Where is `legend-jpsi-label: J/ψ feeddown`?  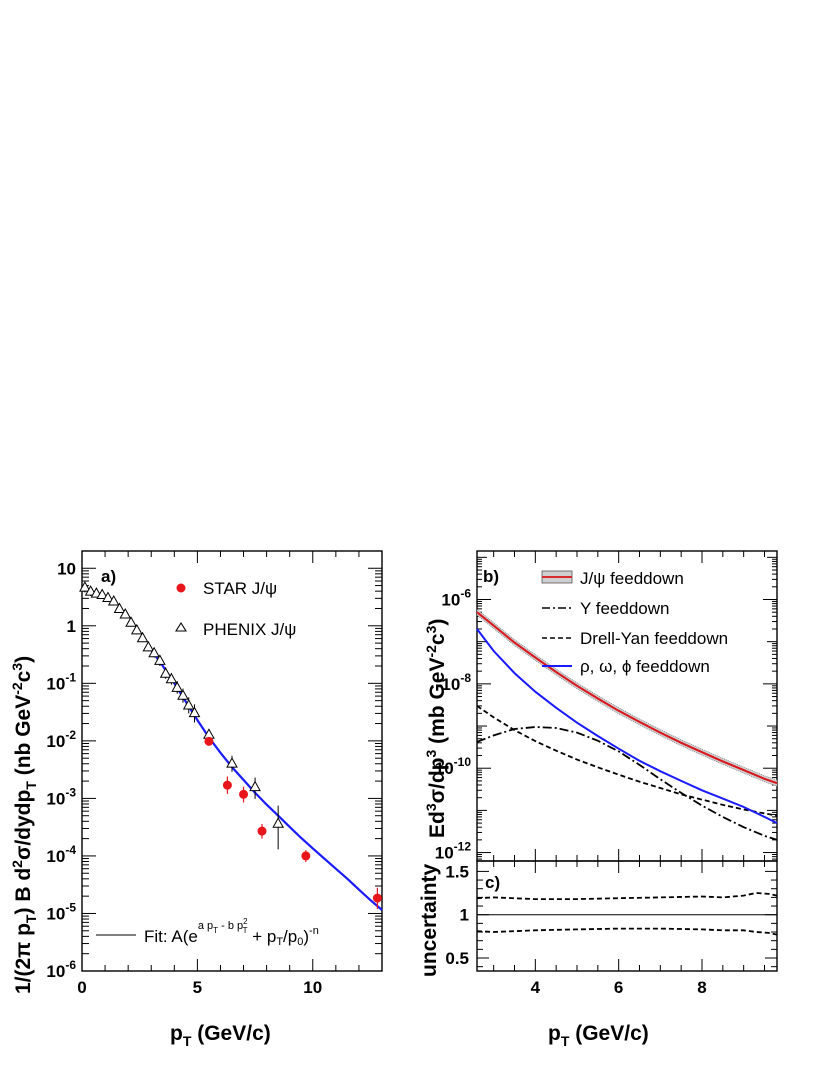 legend-jpsi-label: J/ψ feeddown is located at coordinates (632, 578).